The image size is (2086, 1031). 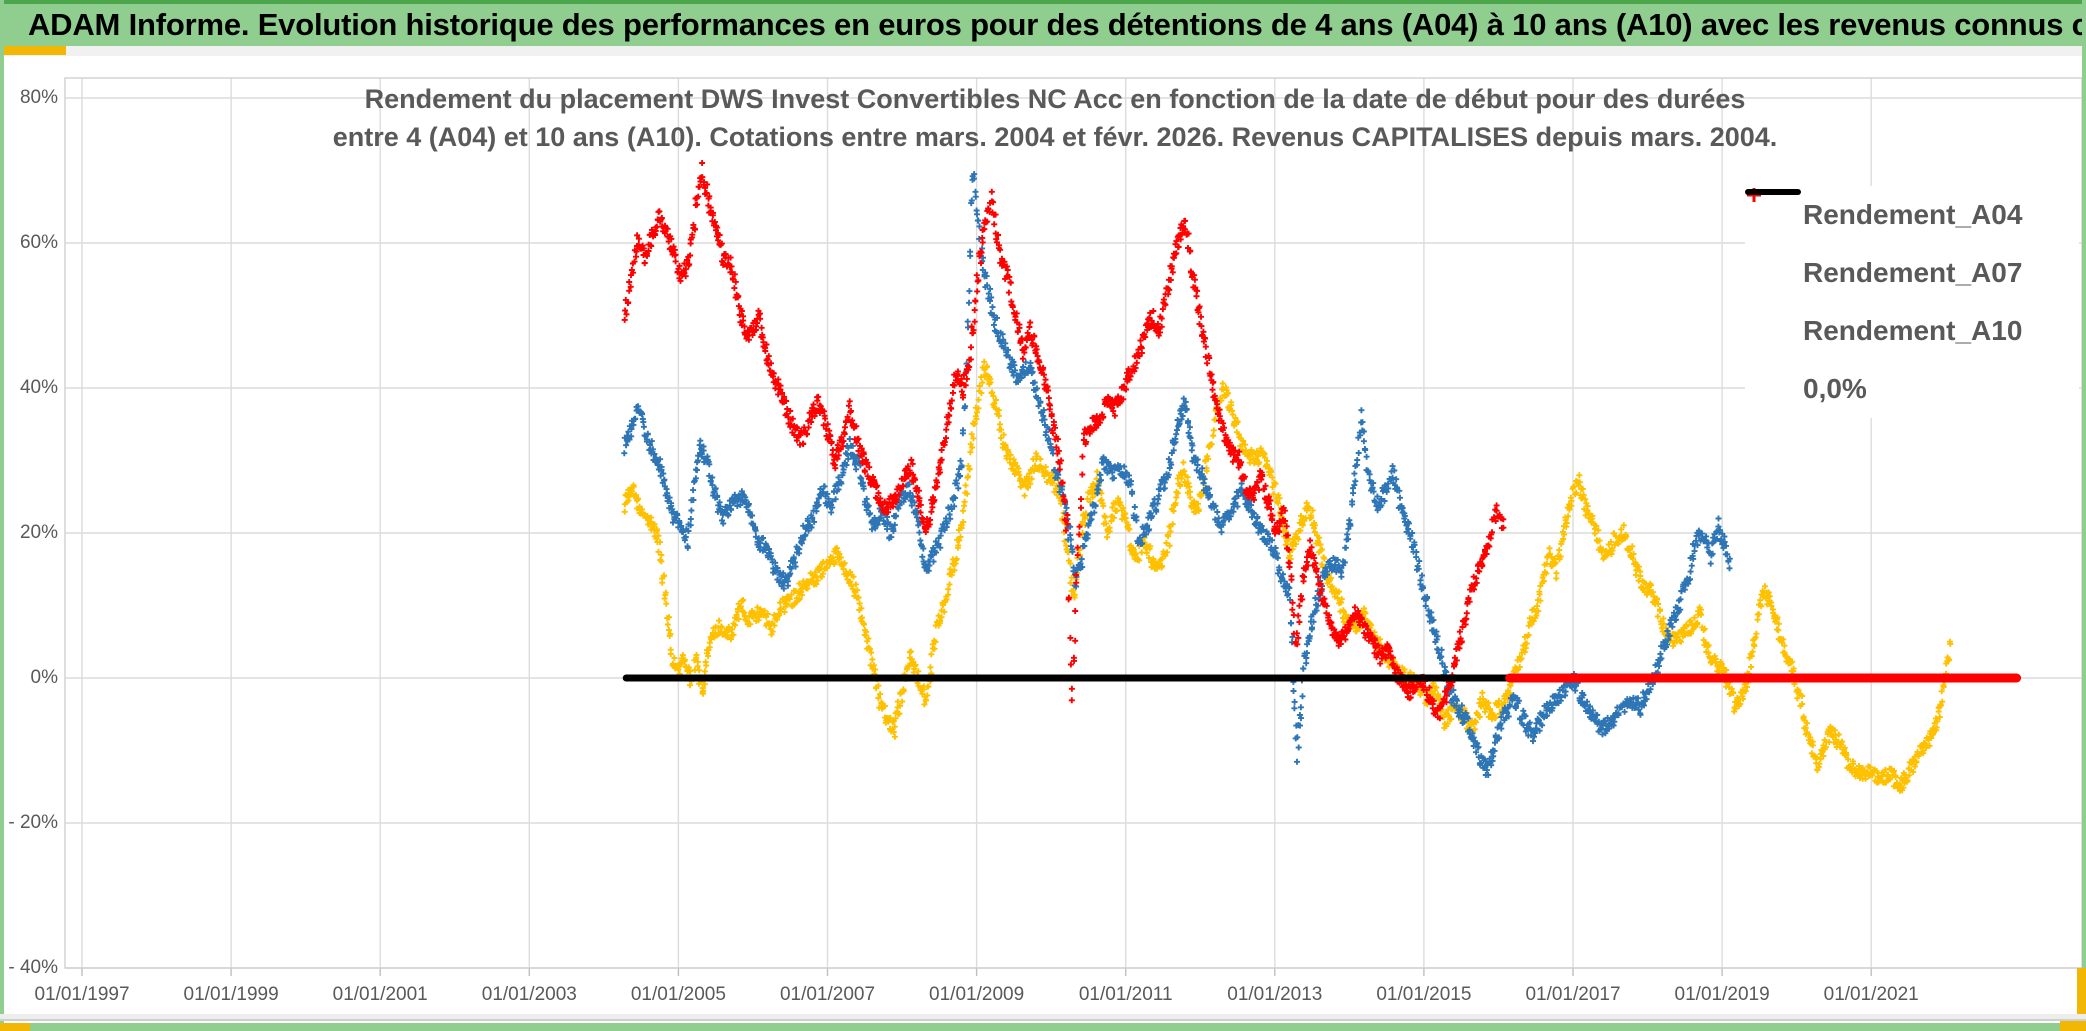 What do you see at coordinates (2084, 484) in the screenshot?
I see `frame-border-right` at bounding box center [2084, 484].